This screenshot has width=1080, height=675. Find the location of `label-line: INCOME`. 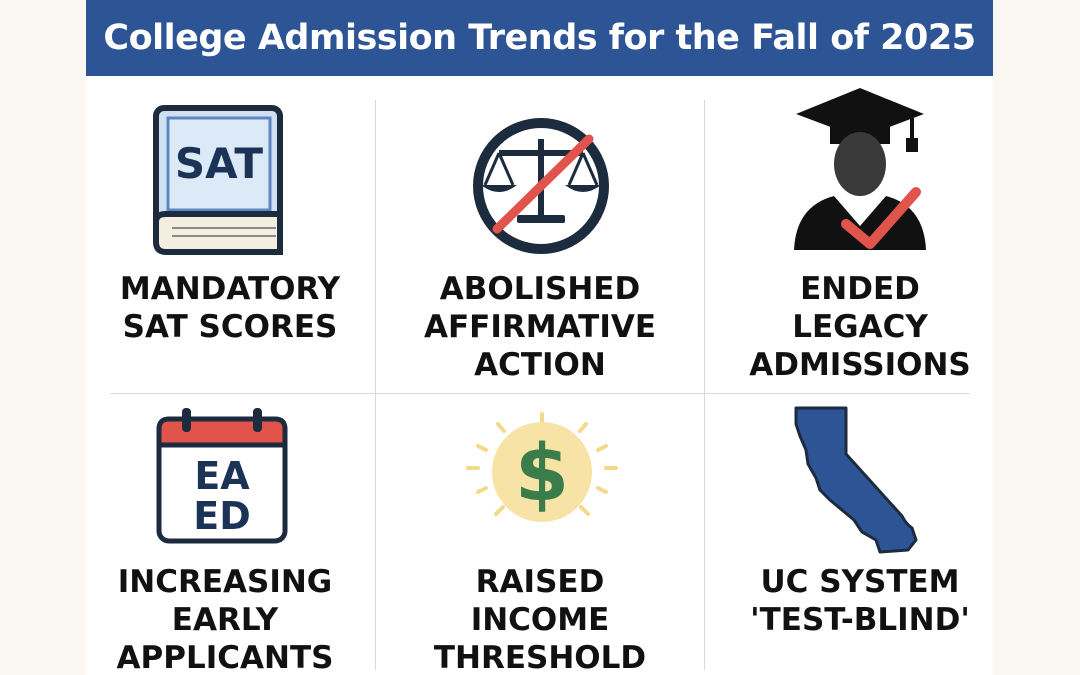

label-line: INCOME is located at coordinates (540, 620).